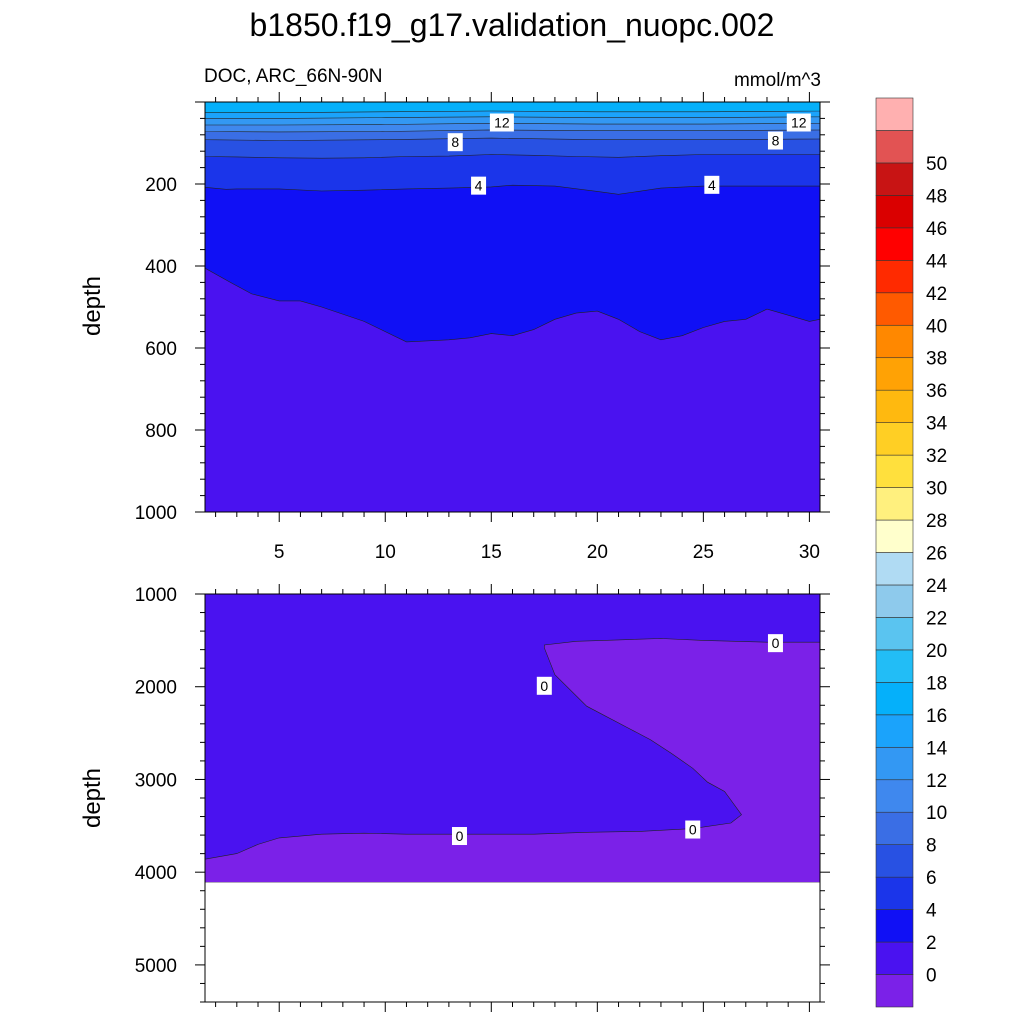 This screenshot has width=1024, height=1024. Describe the element at coordinates (936, 651) in the screenshot. I see `colorbar-label: 20` at that location.